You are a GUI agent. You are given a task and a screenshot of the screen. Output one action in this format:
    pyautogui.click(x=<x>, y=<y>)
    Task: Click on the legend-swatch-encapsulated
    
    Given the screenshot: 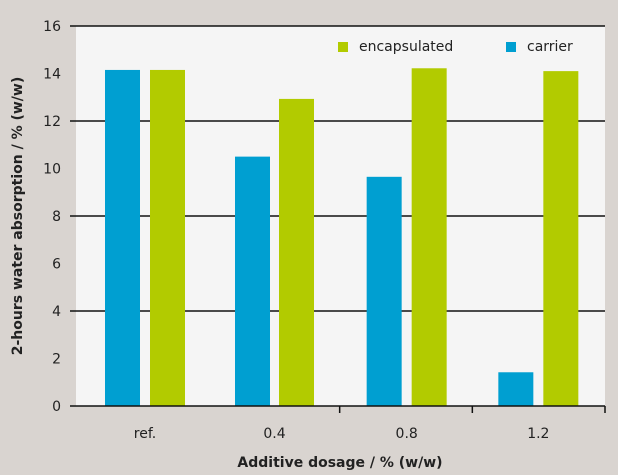 What is the action you would take?
    pyautogui.click(x=343, y=47)
    